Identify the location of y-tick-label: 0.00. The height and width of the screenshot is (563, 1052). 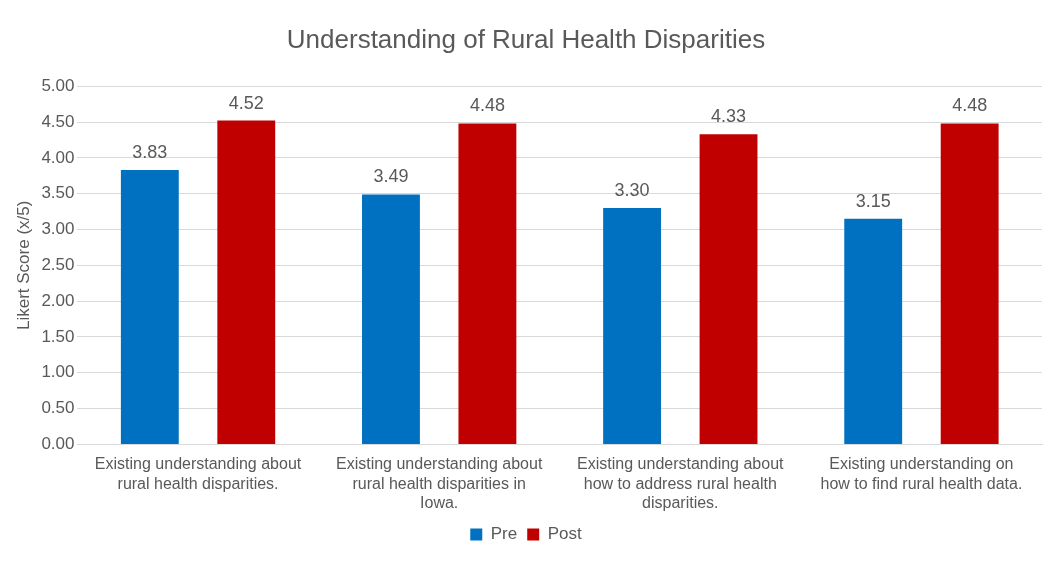
(58, 444).